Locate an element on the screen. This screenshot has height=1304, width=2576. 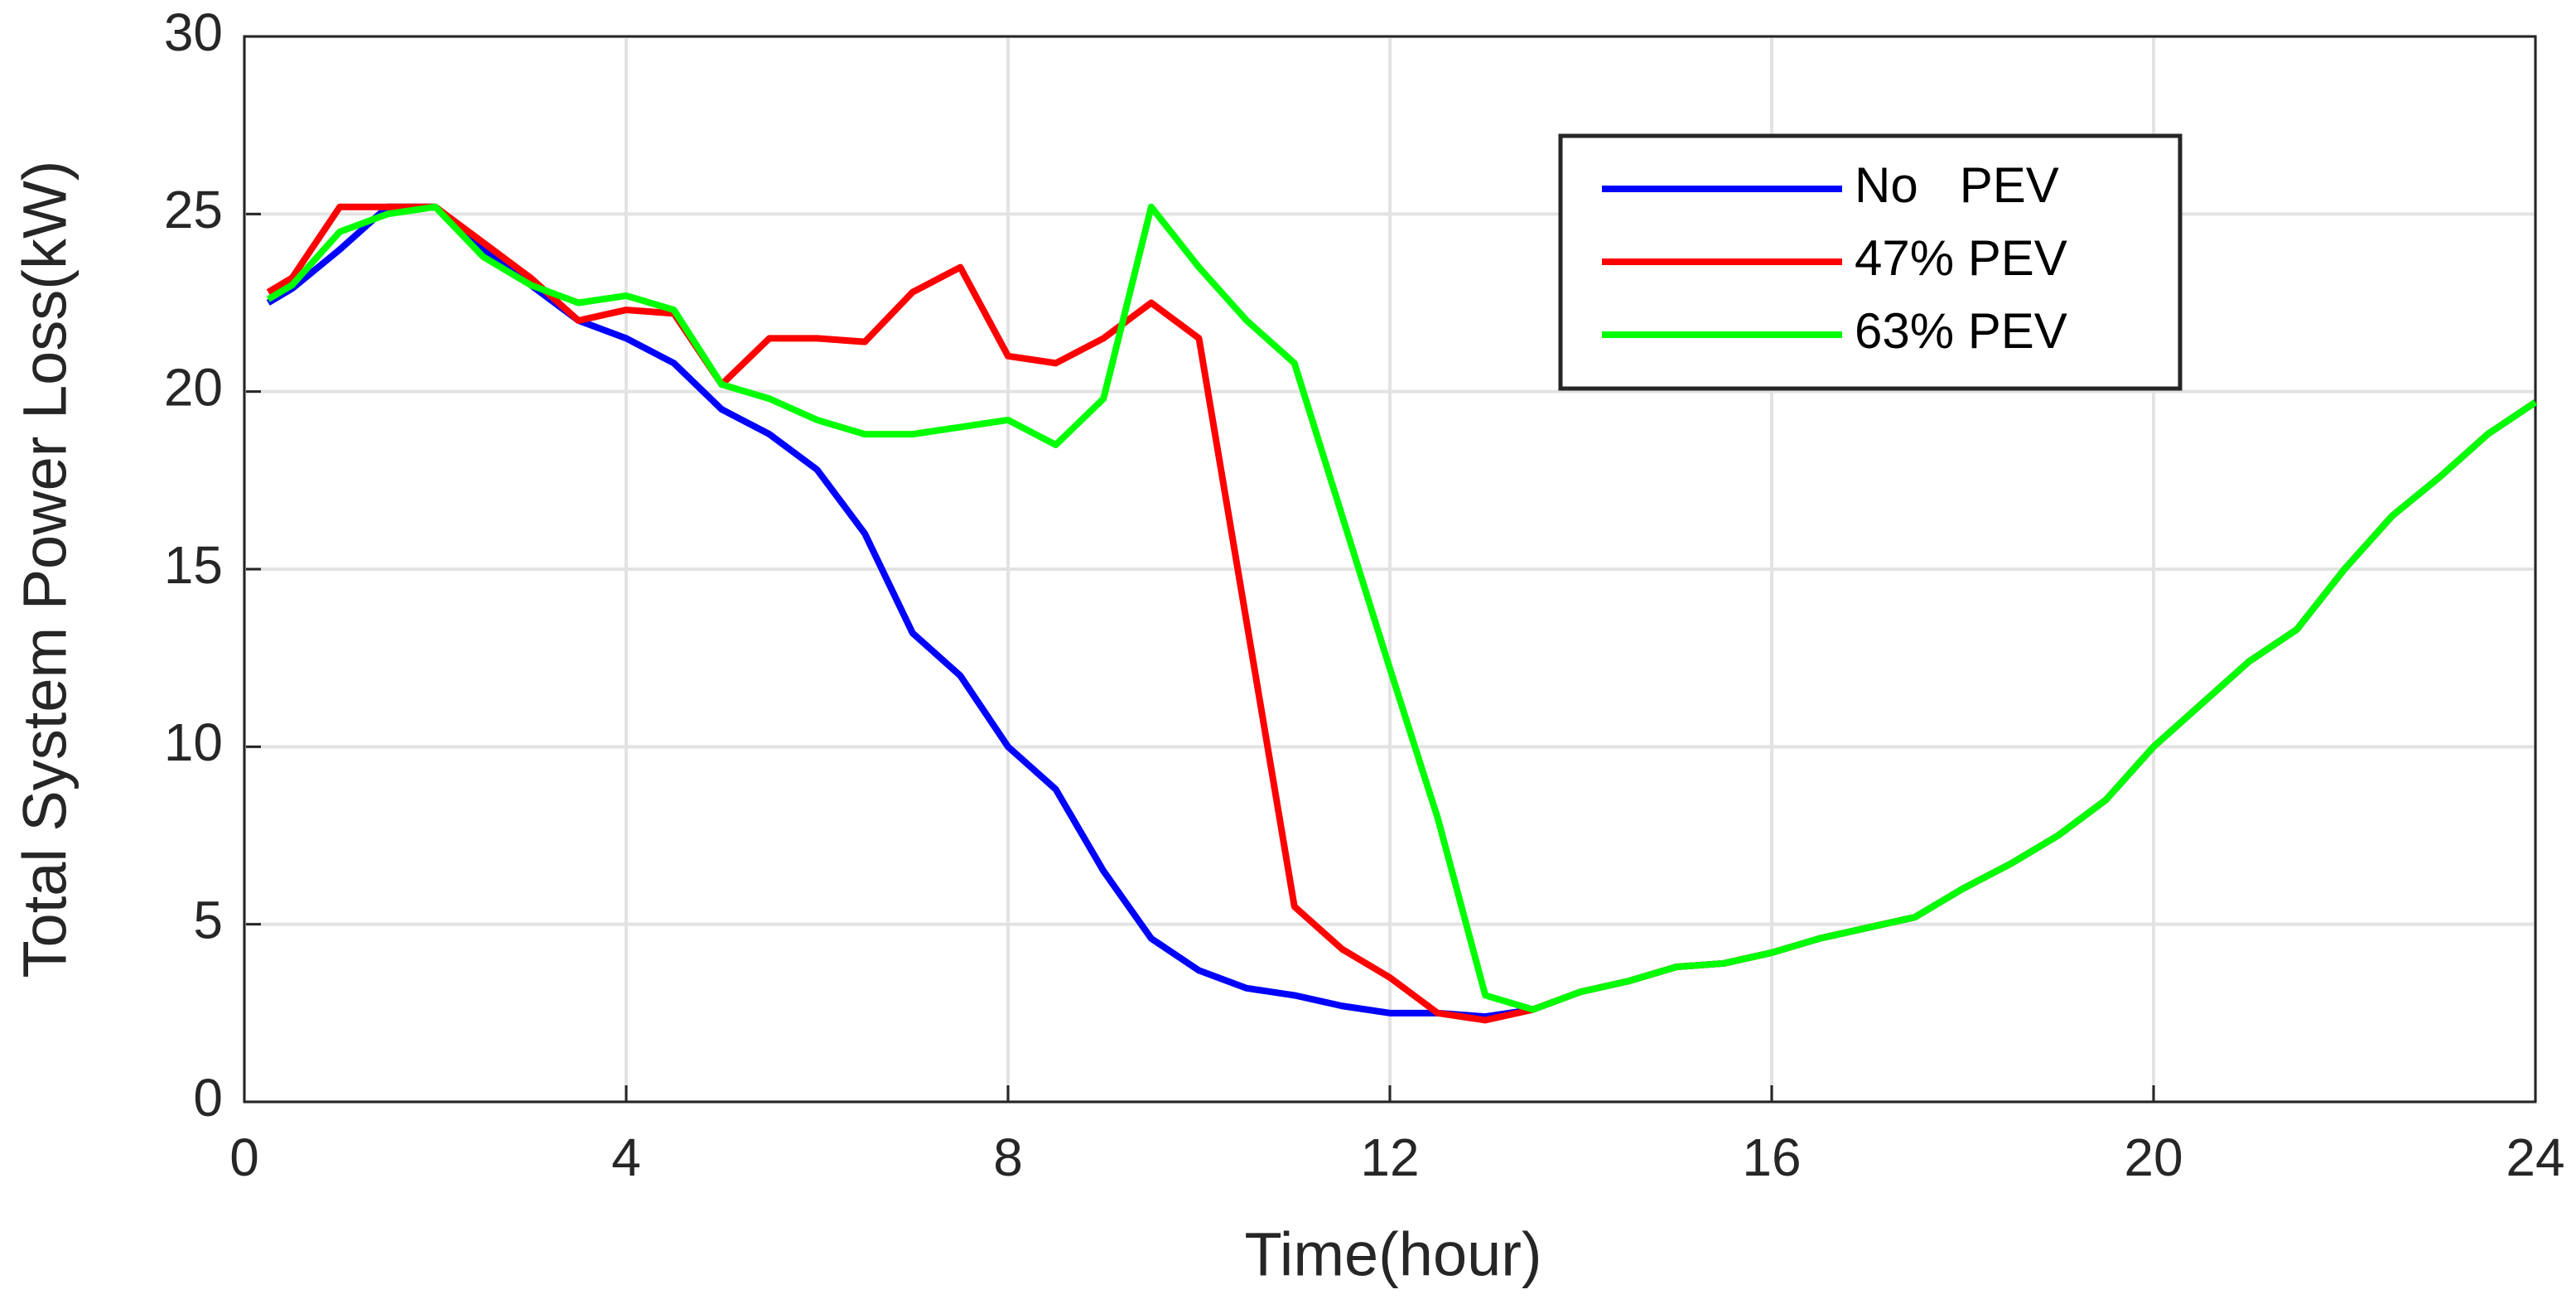
y-tick-label: 20 is located at coordinates (194, 388).